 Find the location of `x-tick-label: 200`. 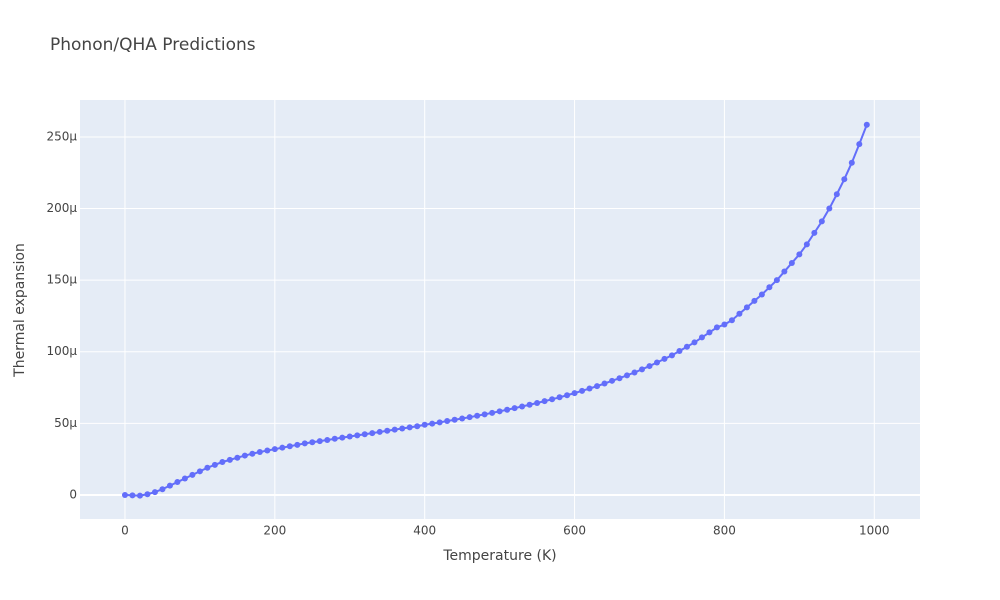

x-tick-label: 200 is located at coordinates (274, 531).